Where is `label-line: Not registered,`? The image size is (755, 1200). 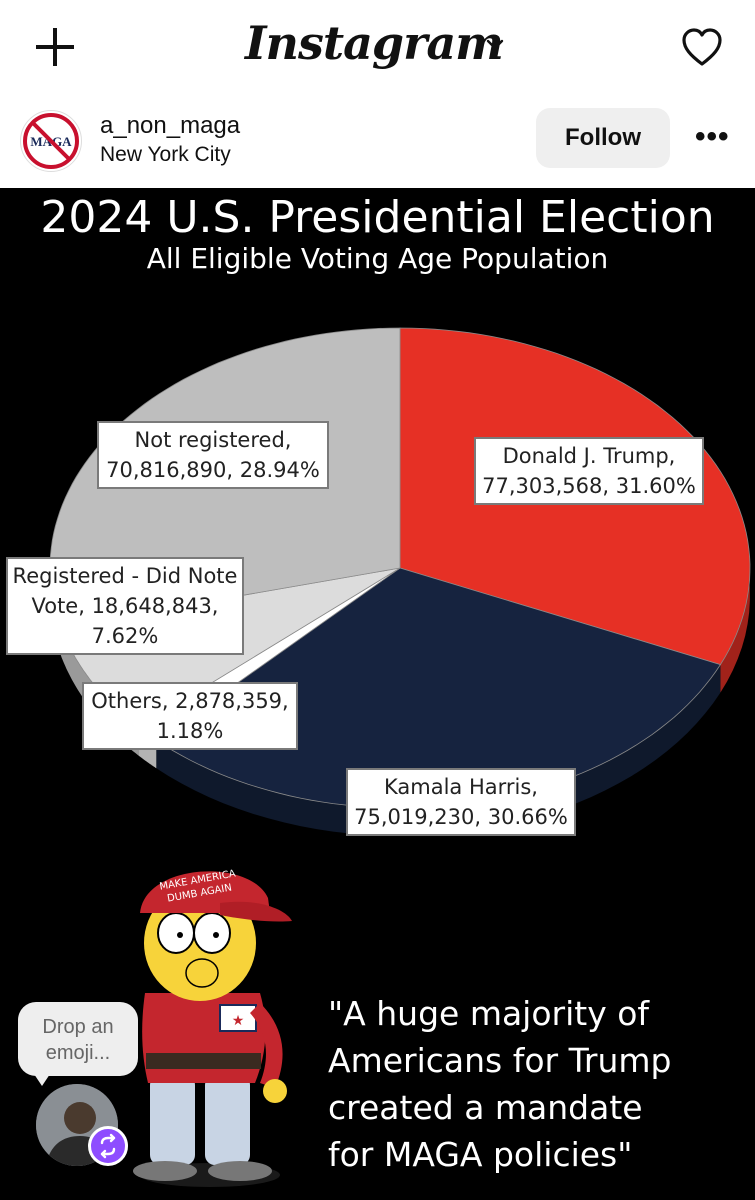 label-line: Not registered, is located at coordinates (213, 440).